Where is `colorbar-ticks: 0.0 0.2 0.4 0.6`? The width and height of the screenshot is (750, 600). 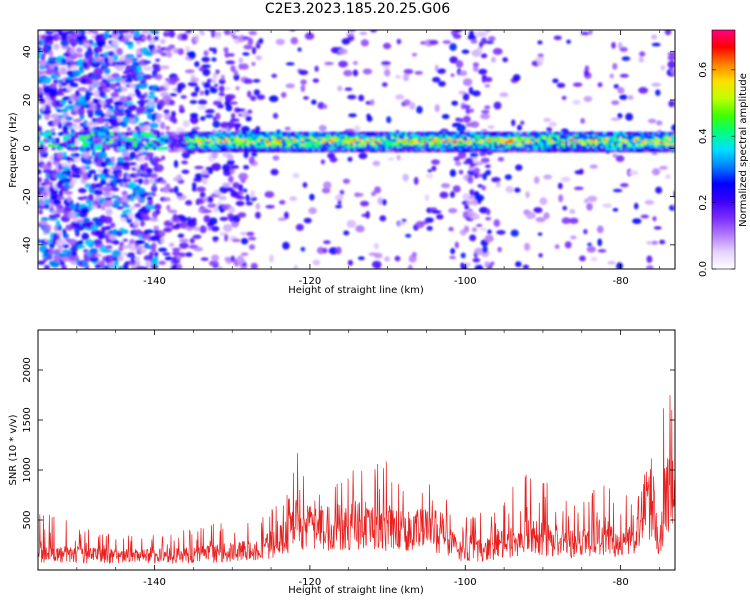
colorbar-ticks: 0.0 0.2 0.4 0.6 is located at coordinates (716, 169).